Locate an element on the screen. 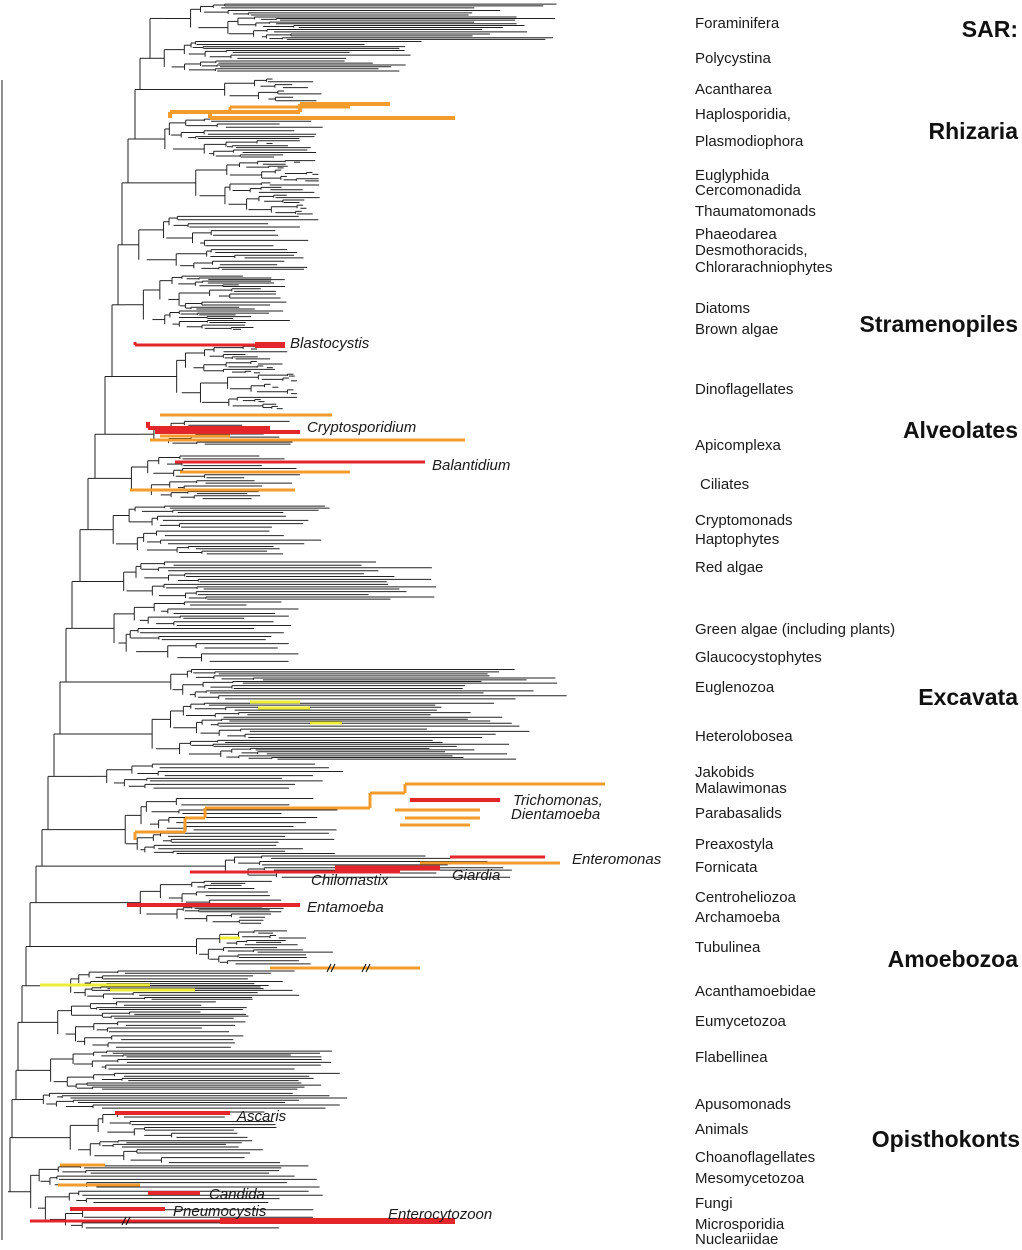 The height and width of the screenshot is (1250, 1022). clade-label: Dinoflagellates is located at coordinates (744, 389).